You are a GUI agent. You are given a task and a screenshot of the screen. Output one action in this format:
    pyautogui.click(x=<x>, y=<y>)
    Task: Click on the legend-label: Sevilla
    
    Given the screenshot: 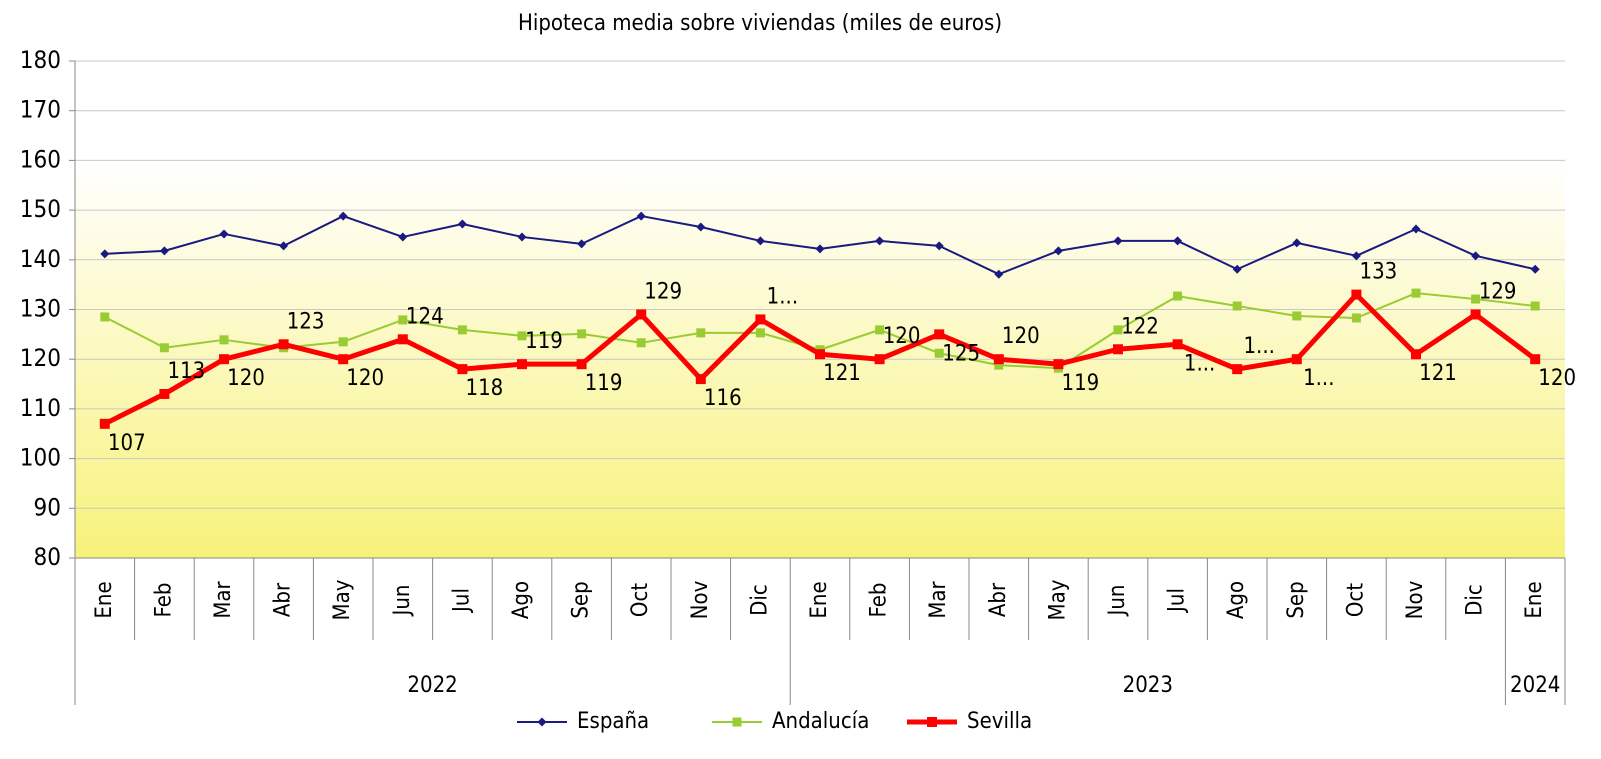 What is the action you would take?
    pyautogui.click(x=999, y=721)
    